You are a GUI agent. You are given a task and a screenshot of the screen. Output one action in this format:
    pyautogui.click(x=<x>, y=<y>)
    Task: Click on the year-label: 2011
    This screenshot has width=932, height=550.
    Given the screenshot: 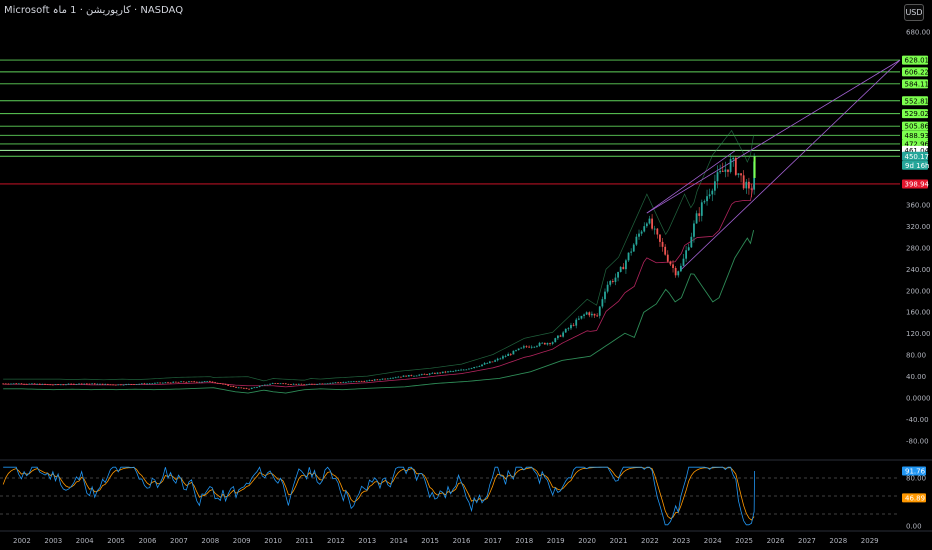 What is the action you would take?
    pyautogui.click(x=305, y=541)
    